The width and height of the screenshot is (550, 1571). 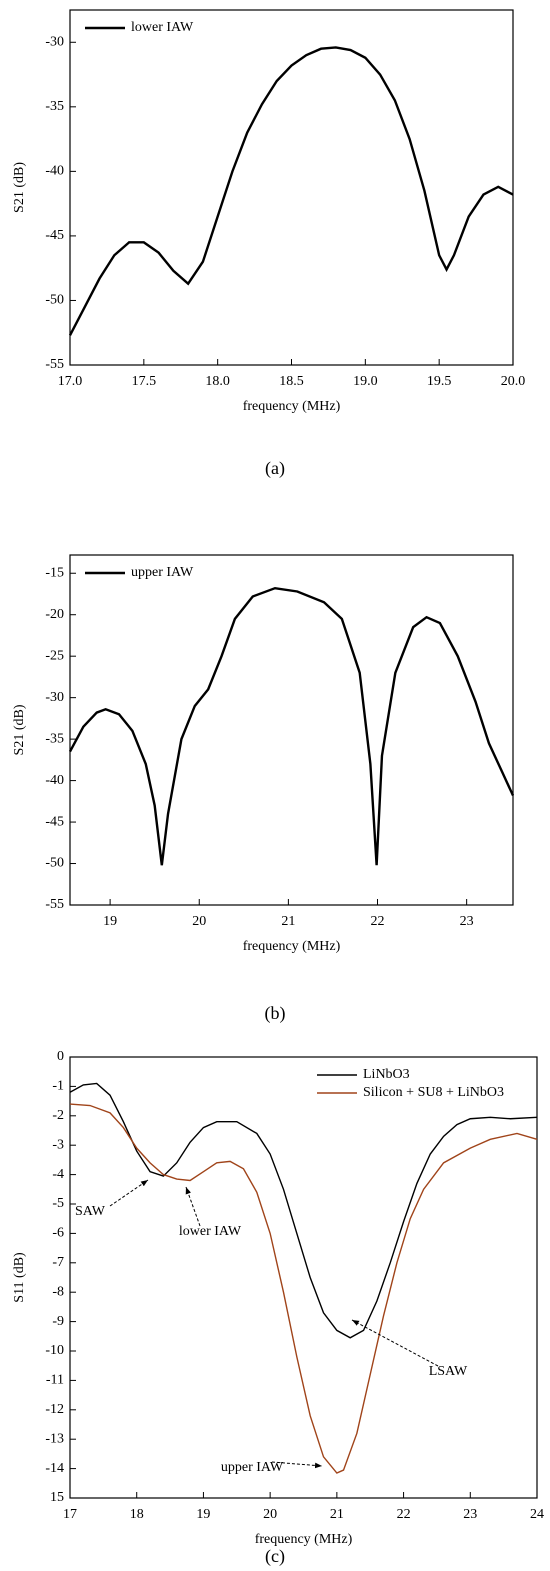 I want to click on y-tick-label: -25, so click(x=54, y=655).